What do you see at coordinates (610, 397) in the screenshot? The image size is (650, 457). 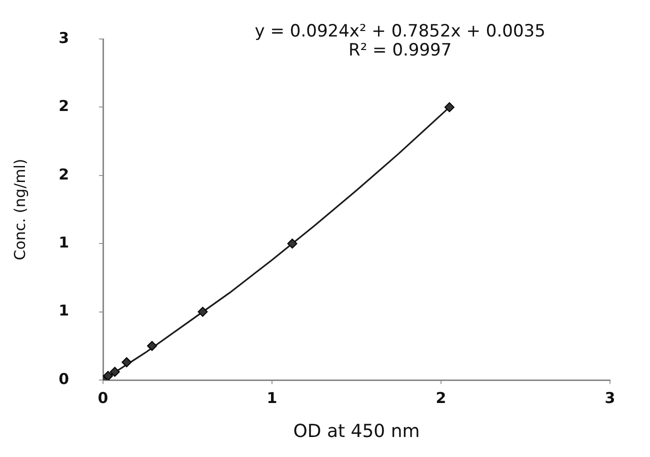 I see `x-tick-label: 3` at bounding box center [610, 397].